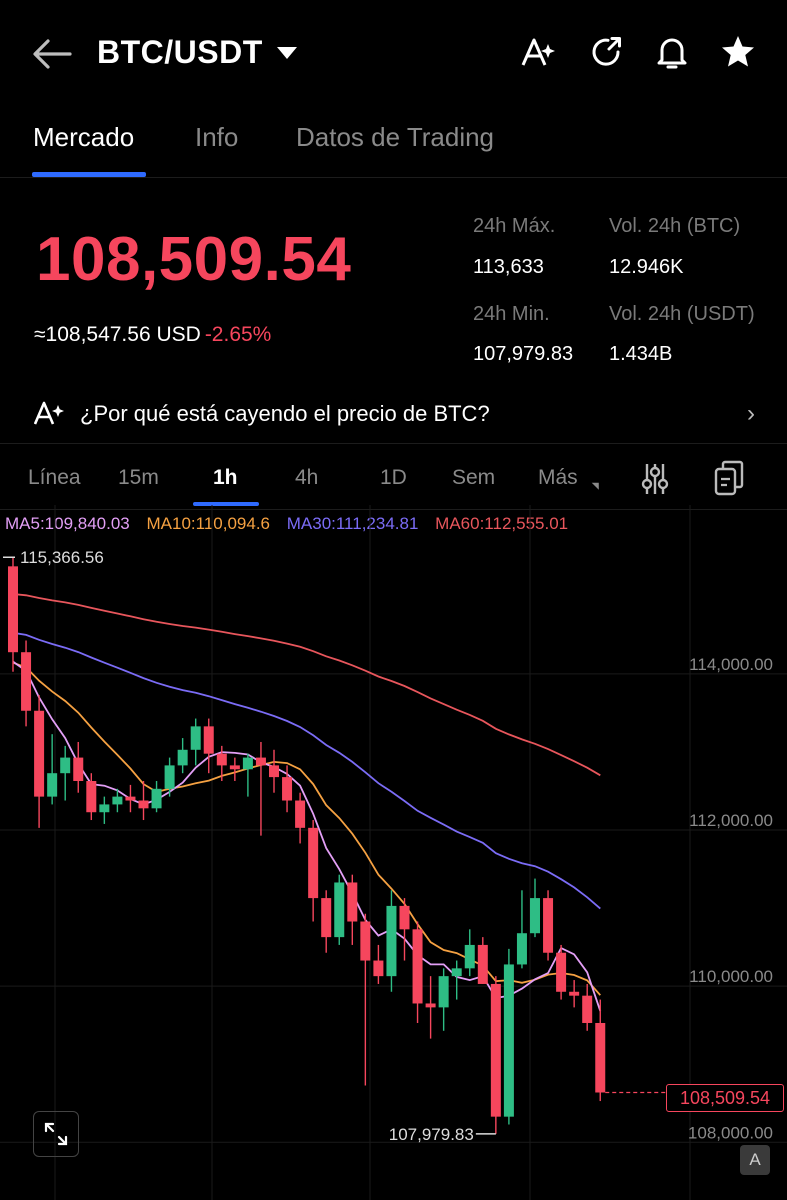 The width and height of the screenshot is (787, 1200). What do you see at coordinates (502, 523) in the screenshot?
I see `ma60-label: MA60:112,555.01` at bounding box center [502, 523].